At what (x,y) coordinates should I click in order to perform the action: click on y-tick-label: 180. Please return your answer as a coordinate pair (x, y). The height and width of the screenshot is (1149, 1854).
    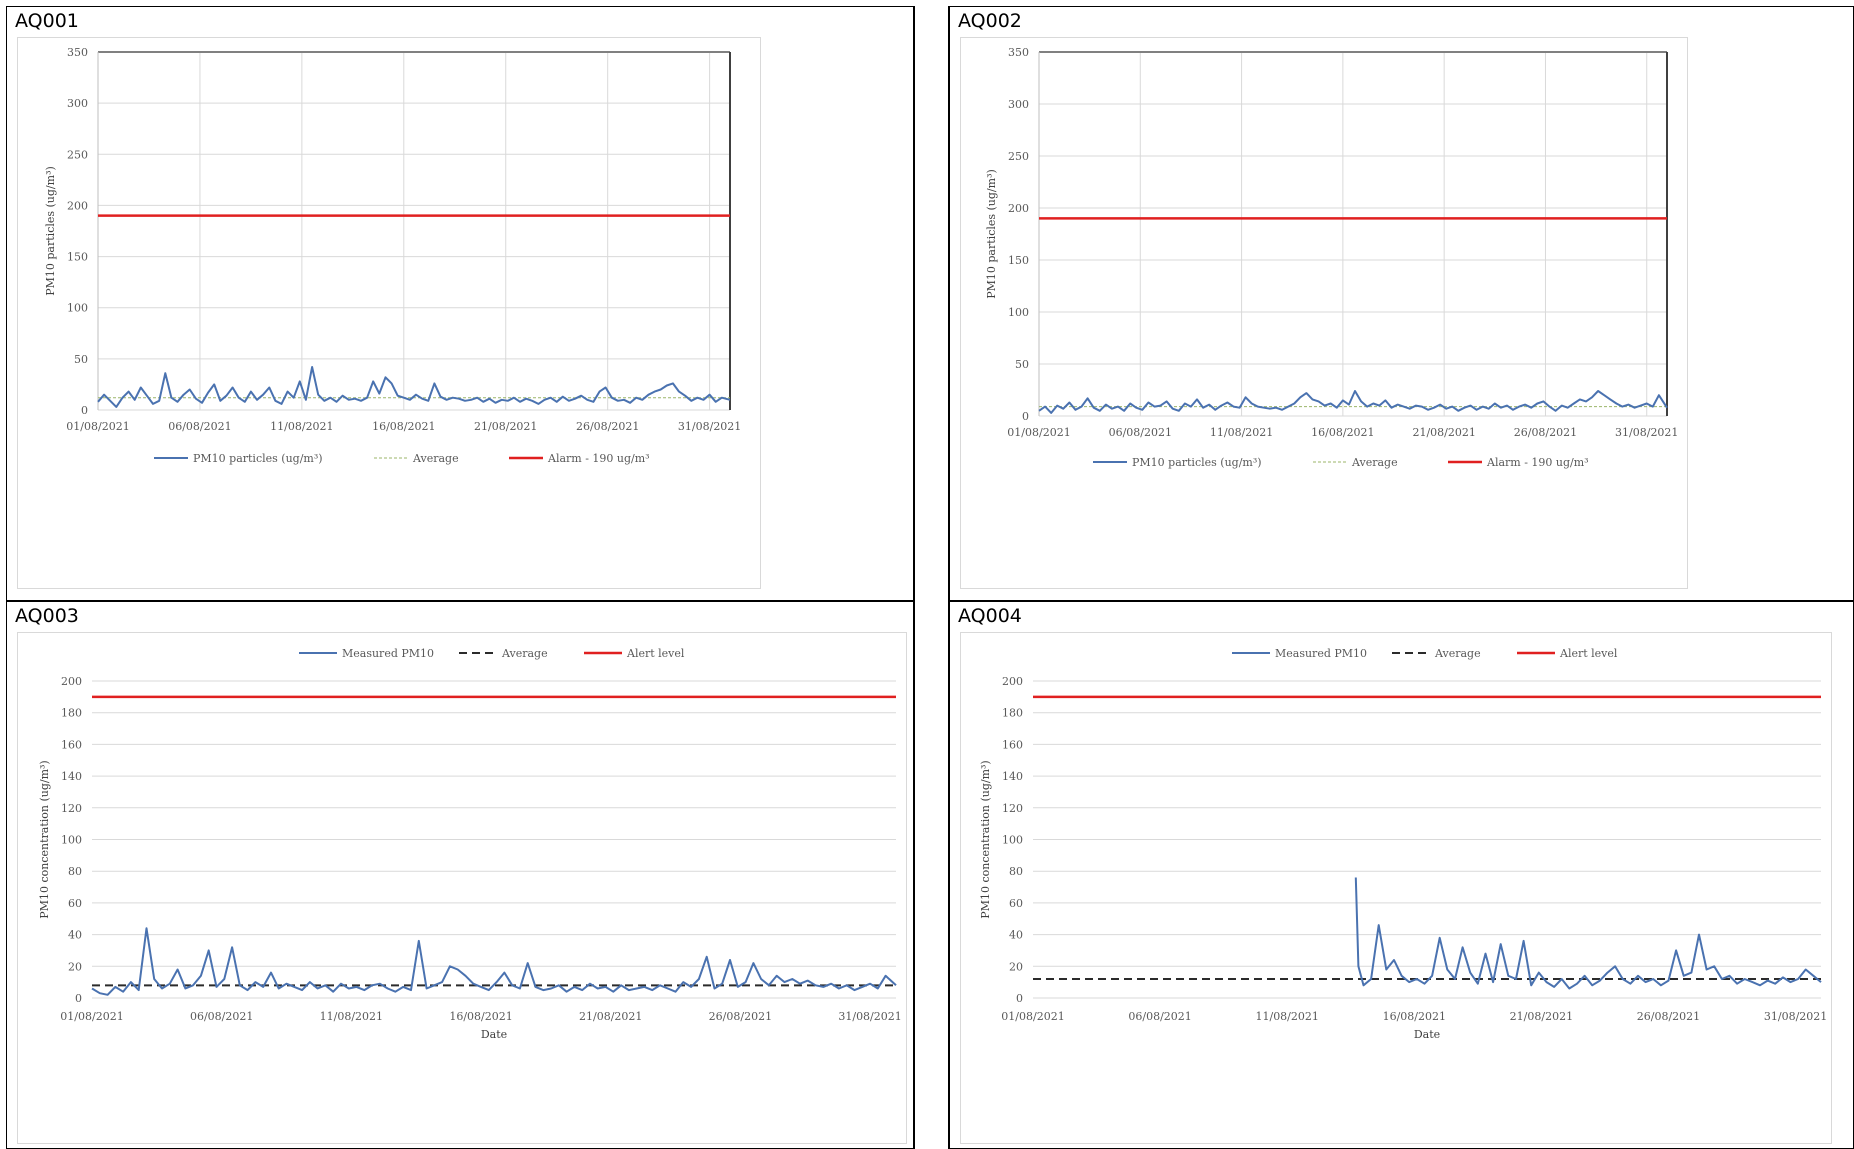
    Looking at the image, I should click on (71, 713).